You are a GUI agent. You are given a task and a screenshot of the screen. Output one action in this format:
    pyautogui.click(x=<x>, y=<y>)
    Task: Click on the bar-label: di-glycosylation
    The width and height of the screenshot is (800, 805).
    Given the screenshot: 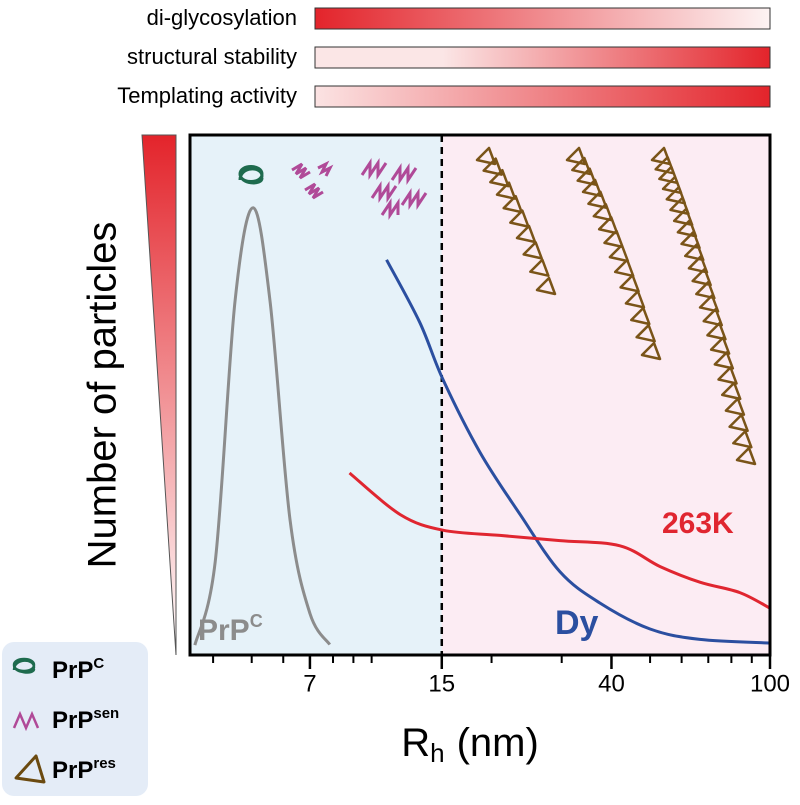 What is the action you would take?
    pyautogui.click(x=222, y=17)
    